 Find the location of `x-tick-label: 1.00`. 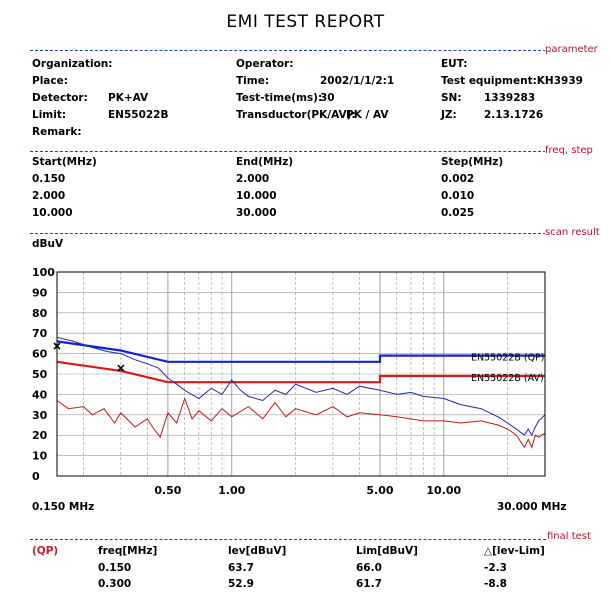

x-tick-label: 1.00 is located at coordinates (231, 490).